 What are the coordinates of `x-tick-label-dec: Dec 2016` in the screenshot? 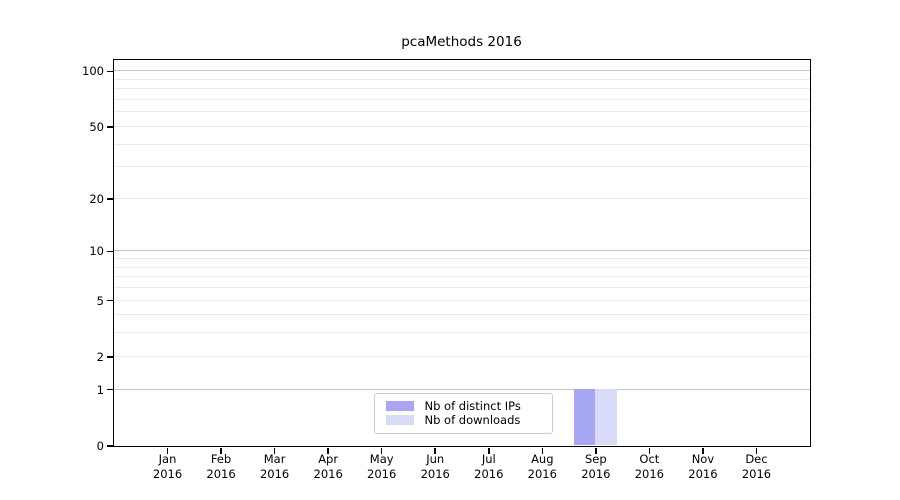 It's located at (756, 467).